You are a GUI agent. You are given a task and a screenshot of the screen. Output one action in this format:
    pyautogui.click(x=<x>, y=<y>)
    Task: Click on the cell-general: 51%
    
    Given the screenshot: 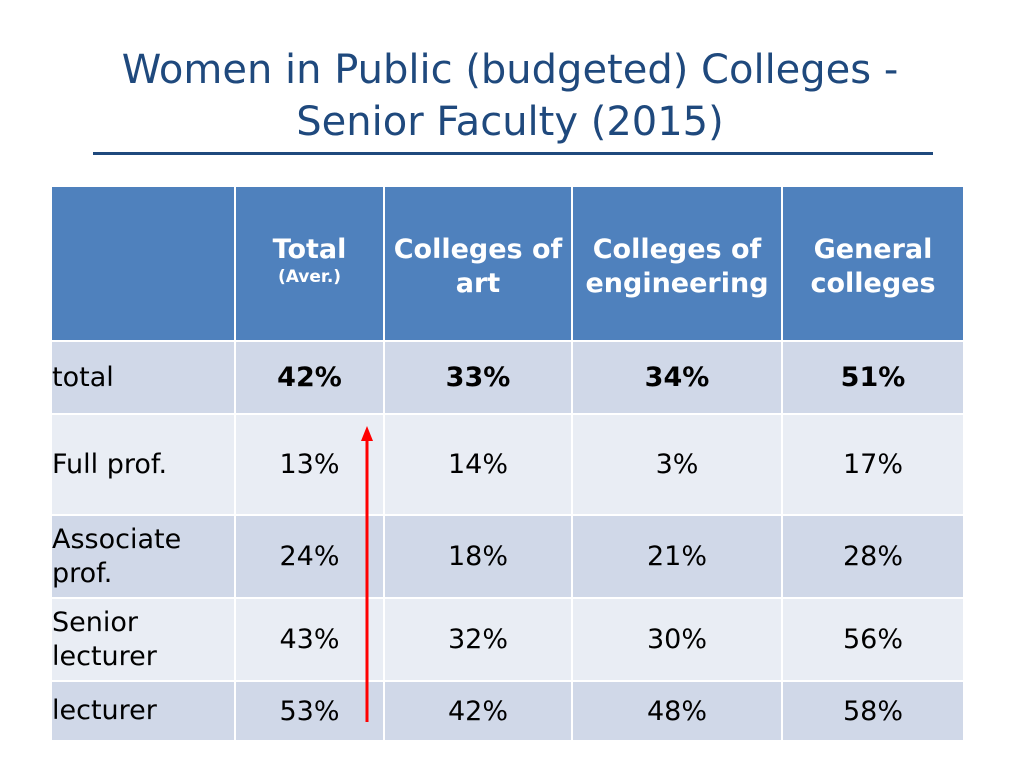 What is the action you would take?
    pyautogui.click(x=873, y=378)
    